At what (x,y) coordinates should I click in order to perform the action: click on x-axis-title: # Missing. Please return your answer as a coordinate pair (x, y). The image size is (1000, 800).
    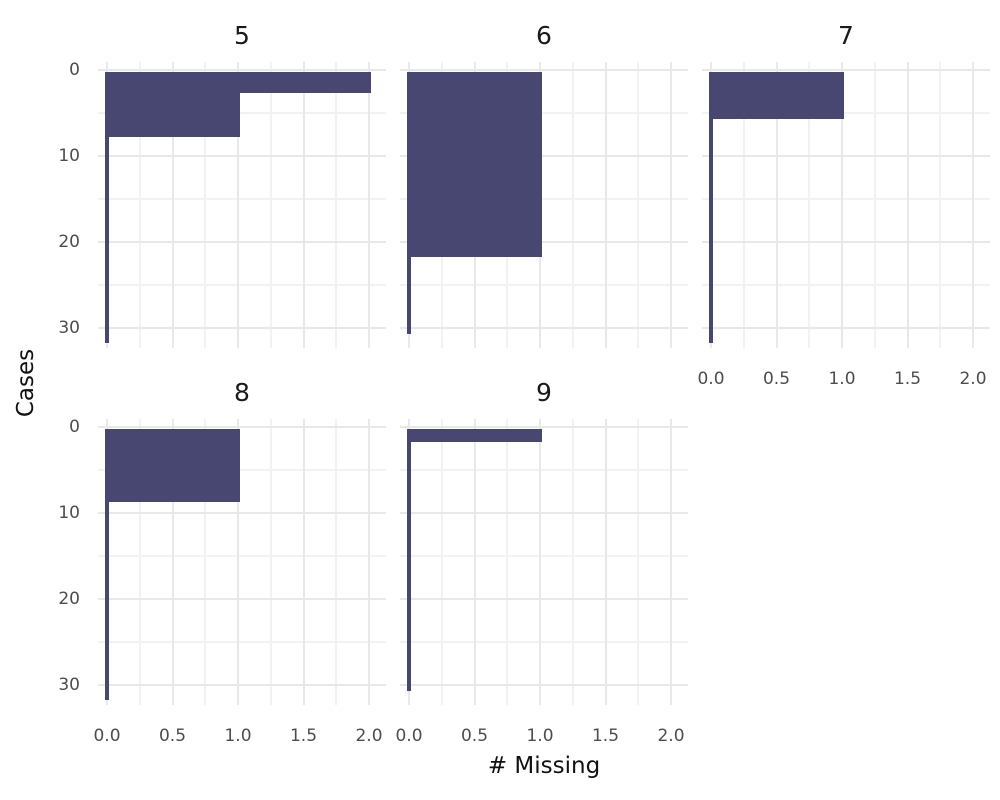
    Looking at the image, I should click on (544, 766).